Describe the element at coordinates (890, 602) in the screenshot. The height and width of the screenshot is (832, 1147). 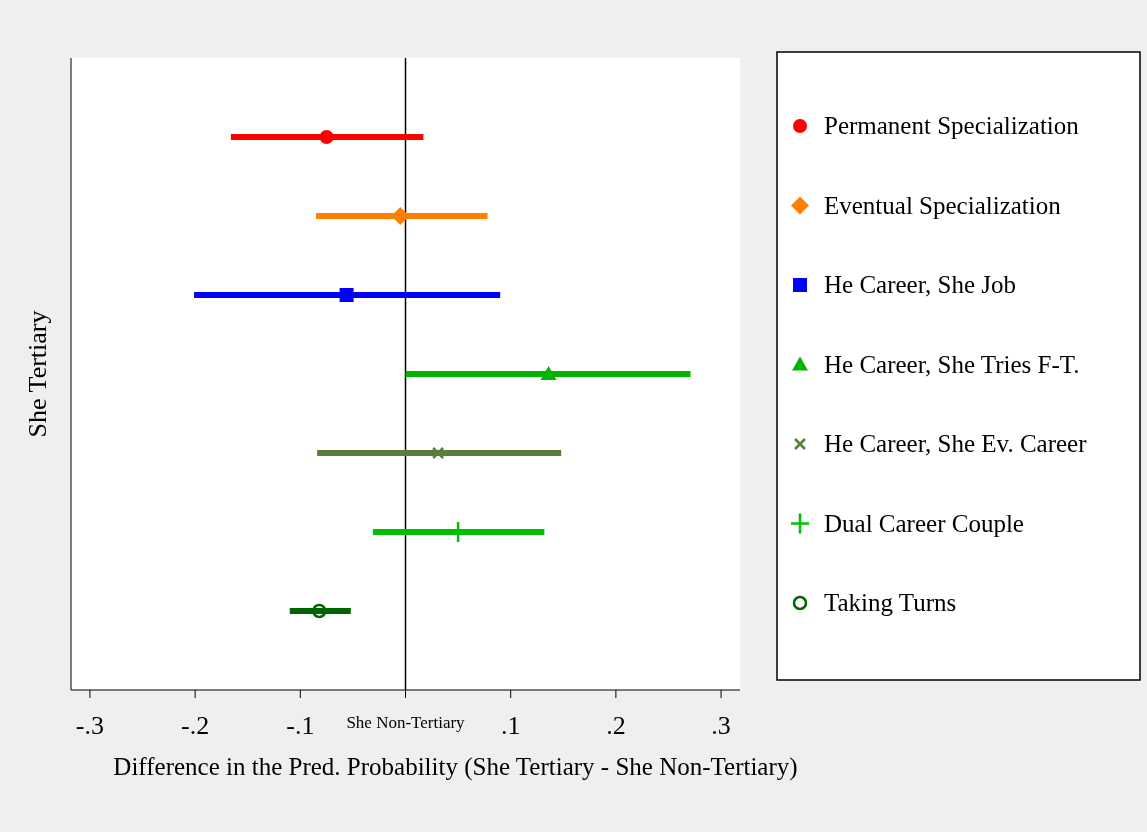
I see `legend-label: Taking Turns` at that location.